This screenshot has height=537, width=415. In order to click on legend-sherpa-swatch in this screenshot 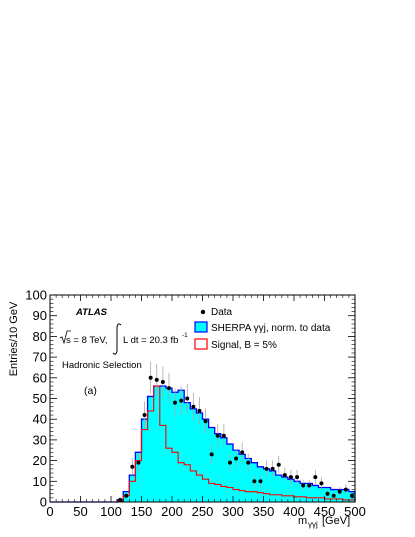, I will do `click(201, 327)`.